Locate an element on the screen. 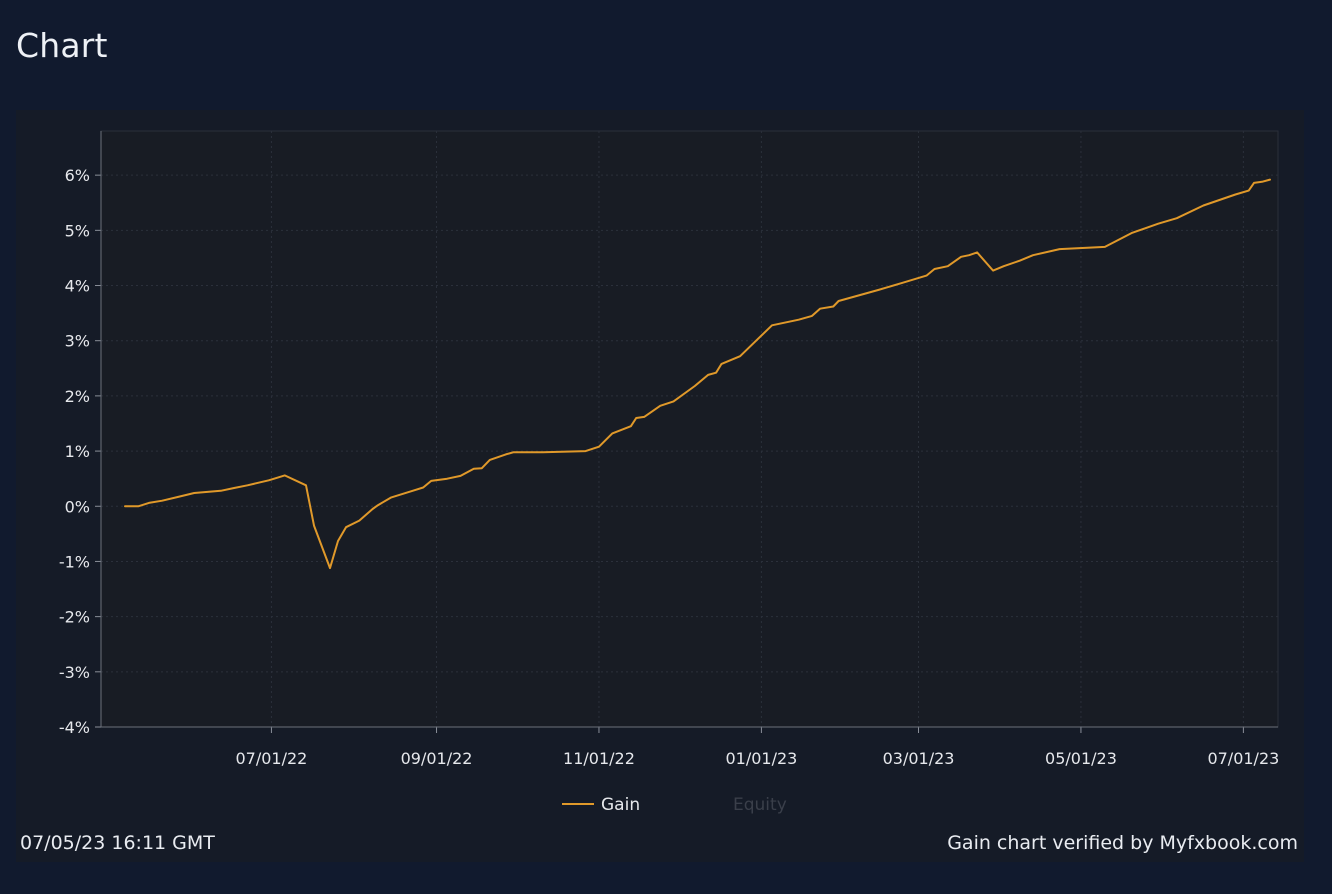 The height and width of the screenshot is (894, 1332). y-tick-label: -1% is located at coordinates (74, 561).